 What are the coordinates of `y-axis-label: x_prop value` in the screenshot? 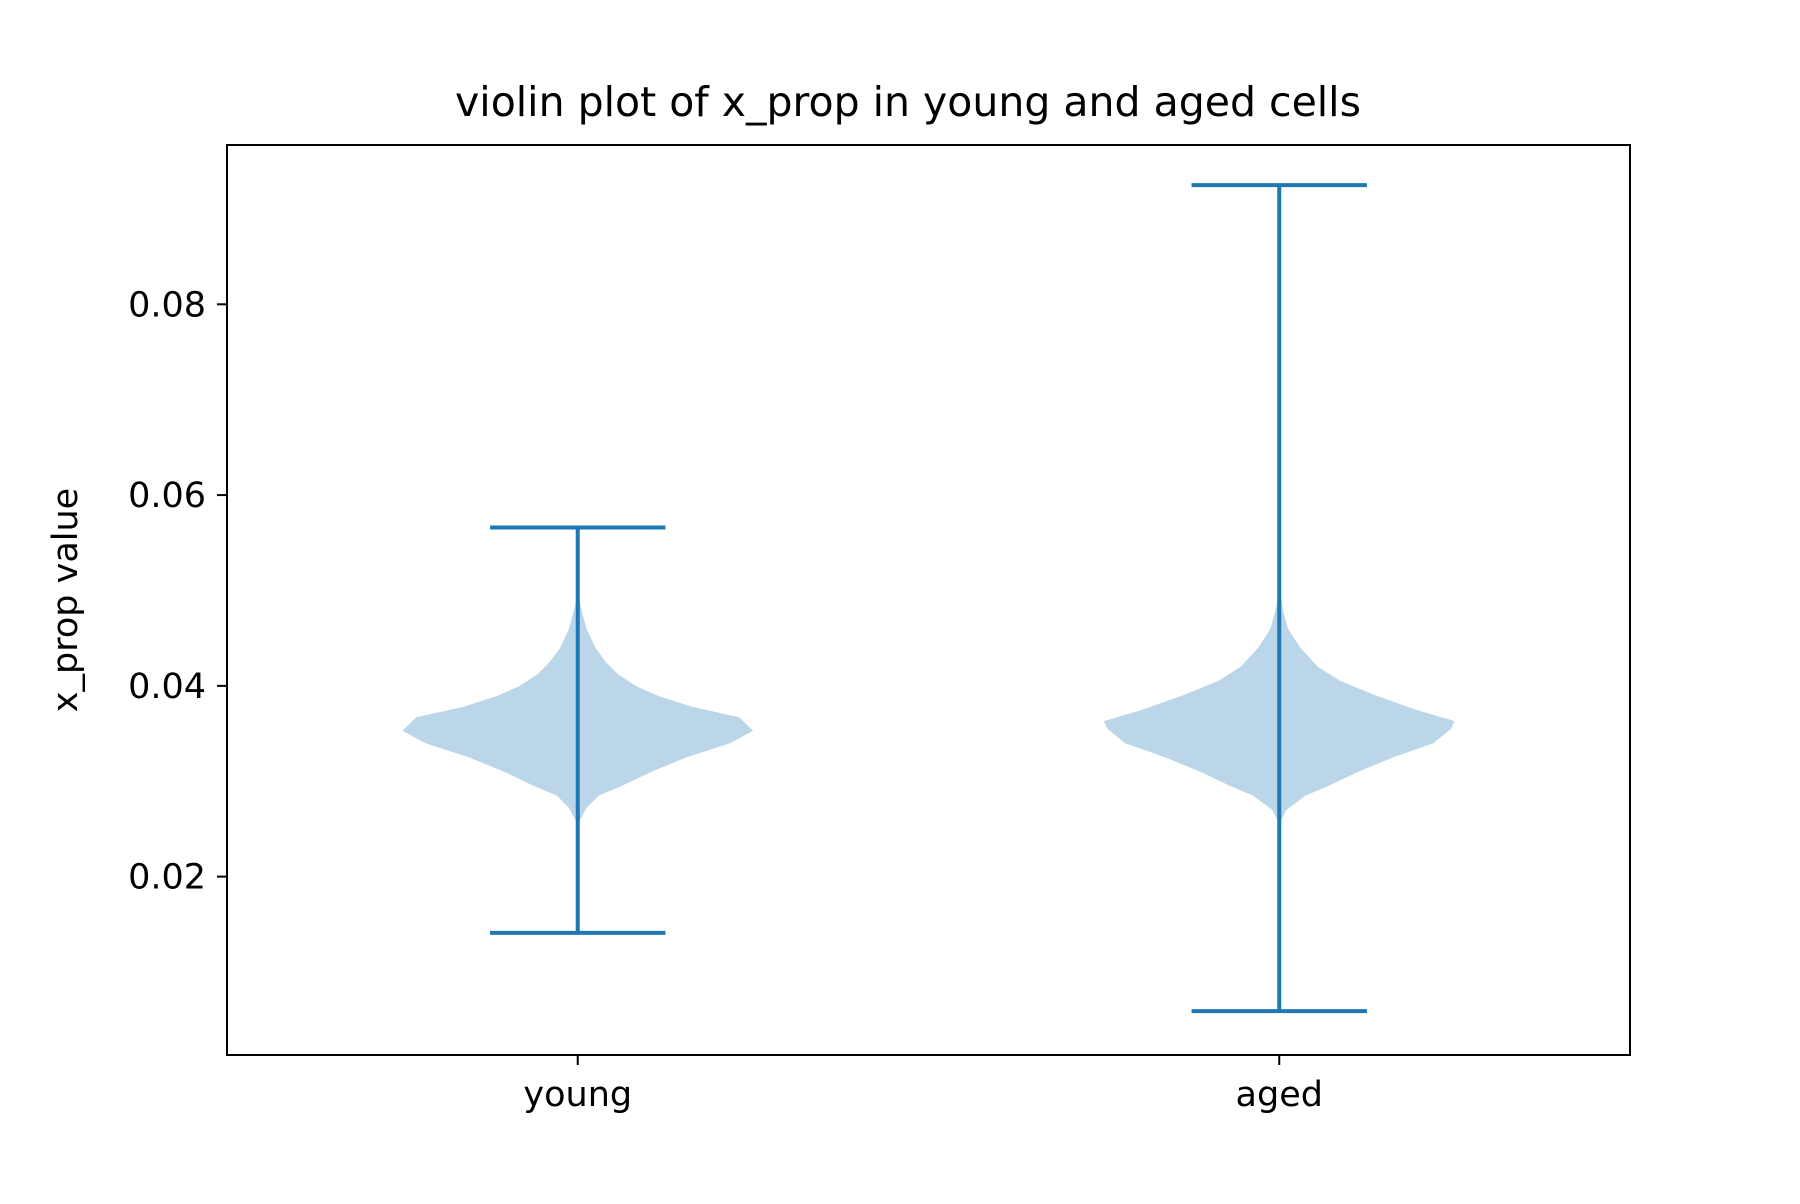 It's located at (66, 600).